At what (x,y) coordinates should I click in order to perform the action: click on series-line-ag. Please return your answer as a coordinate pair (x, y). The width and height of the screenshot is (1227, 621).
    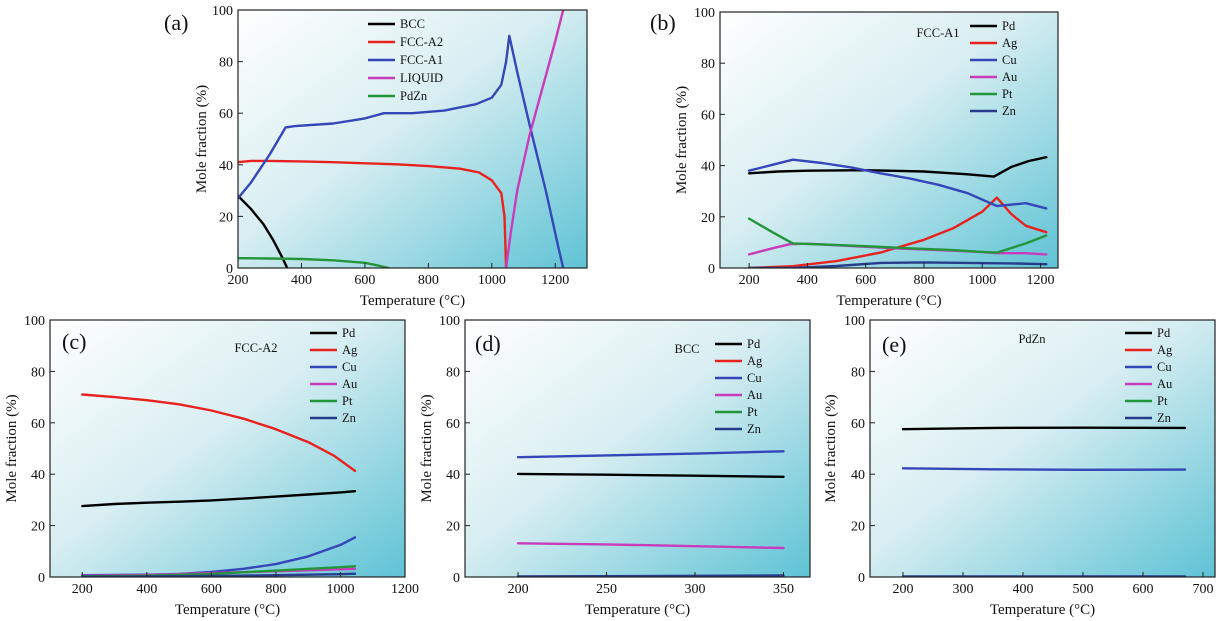
    Looking at the image, I should click on (897, 232).